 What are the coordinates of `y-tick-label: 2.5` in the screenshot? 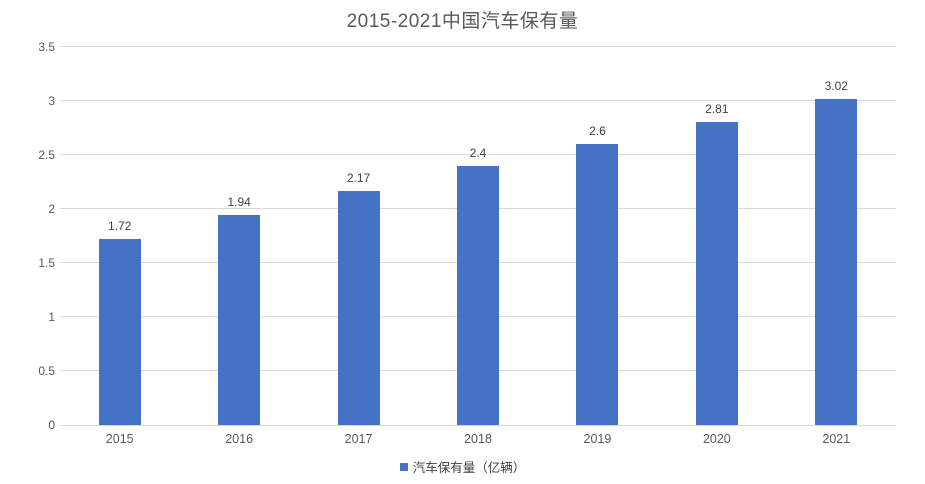 It's located at (46, 155).